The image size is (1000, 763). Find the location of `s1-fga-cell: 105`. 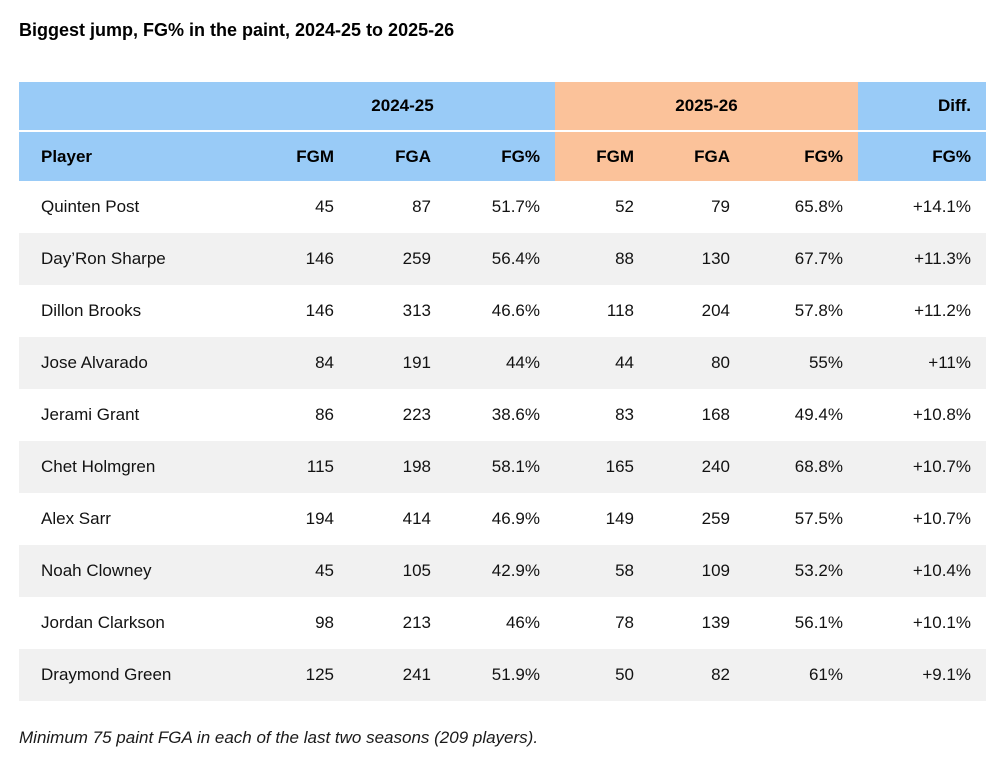

s1-fga-cell: 105 is located at coordinates (416, 570).